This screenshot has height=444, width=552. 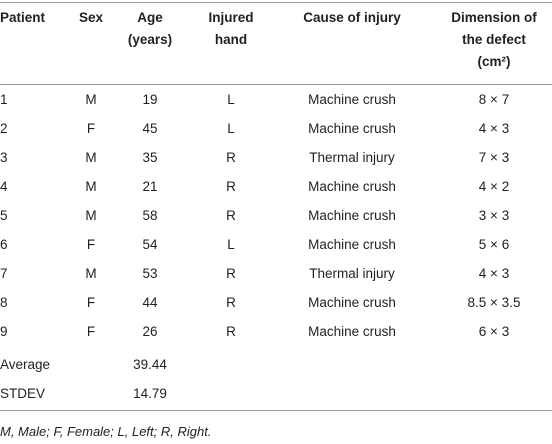 What do you see at coordinates (150, 393) in the screenshot?
I see `summary-value: 14.79` at bounding box center [150, 393].